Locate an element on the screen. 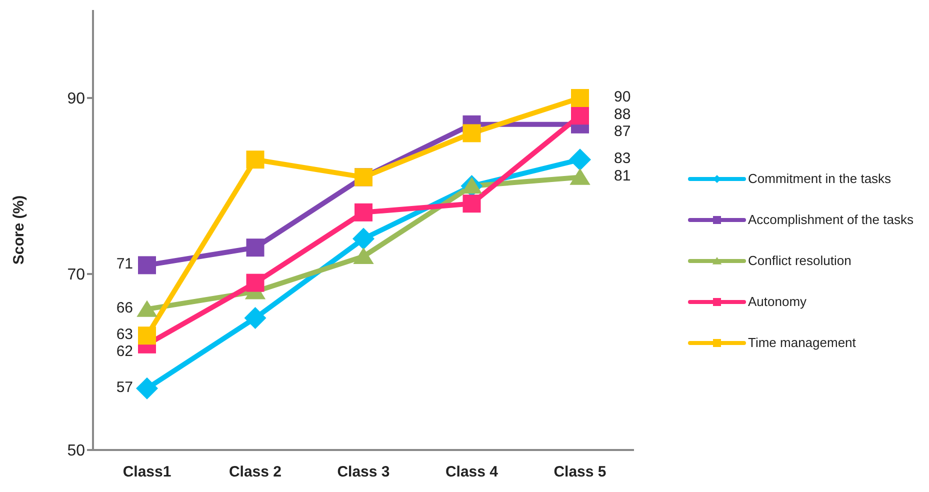 Image resolution: width=929 pixels, height=492 pixels. y-tick-label: 70 is located at coordinates (76, 275).